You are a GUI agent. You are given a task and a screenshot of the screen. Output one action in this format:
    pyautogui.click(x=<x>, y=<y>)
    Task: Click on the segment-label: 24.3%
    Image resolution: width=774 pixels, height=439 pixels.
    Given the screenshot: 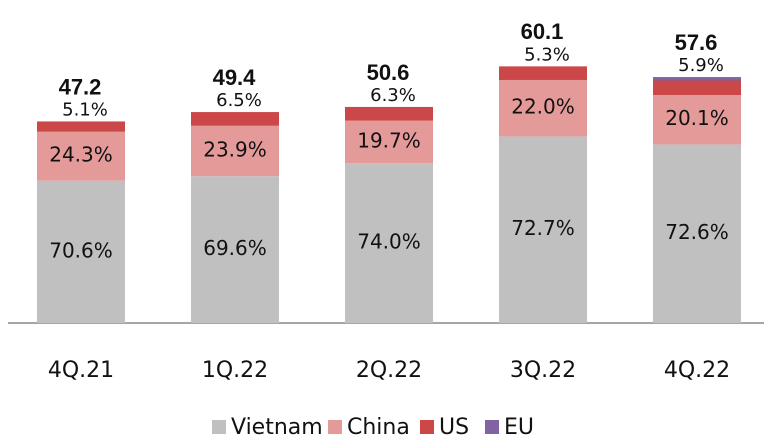 What is the action you would take?
    pyautogui.click(x=81, y=155)
    